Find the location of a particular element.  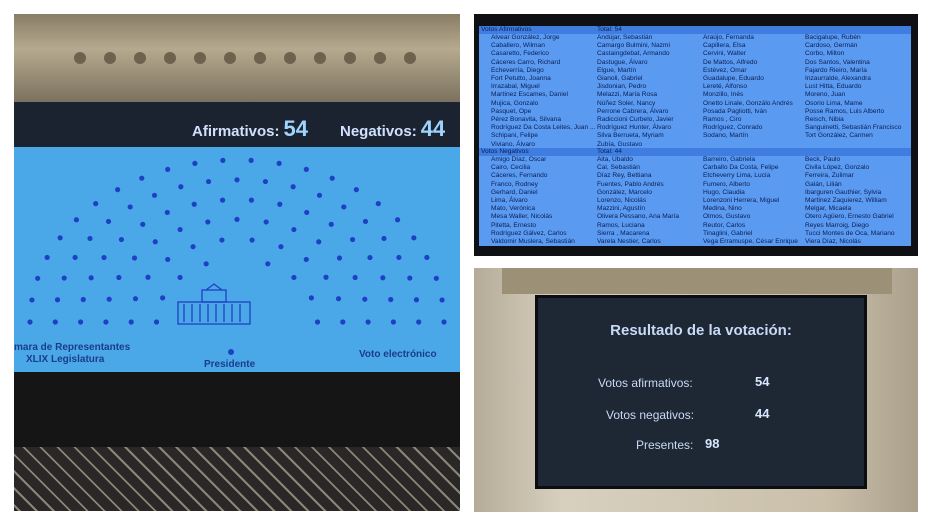

mode-label: Voto electrónico is located at coordinates (398, 354).